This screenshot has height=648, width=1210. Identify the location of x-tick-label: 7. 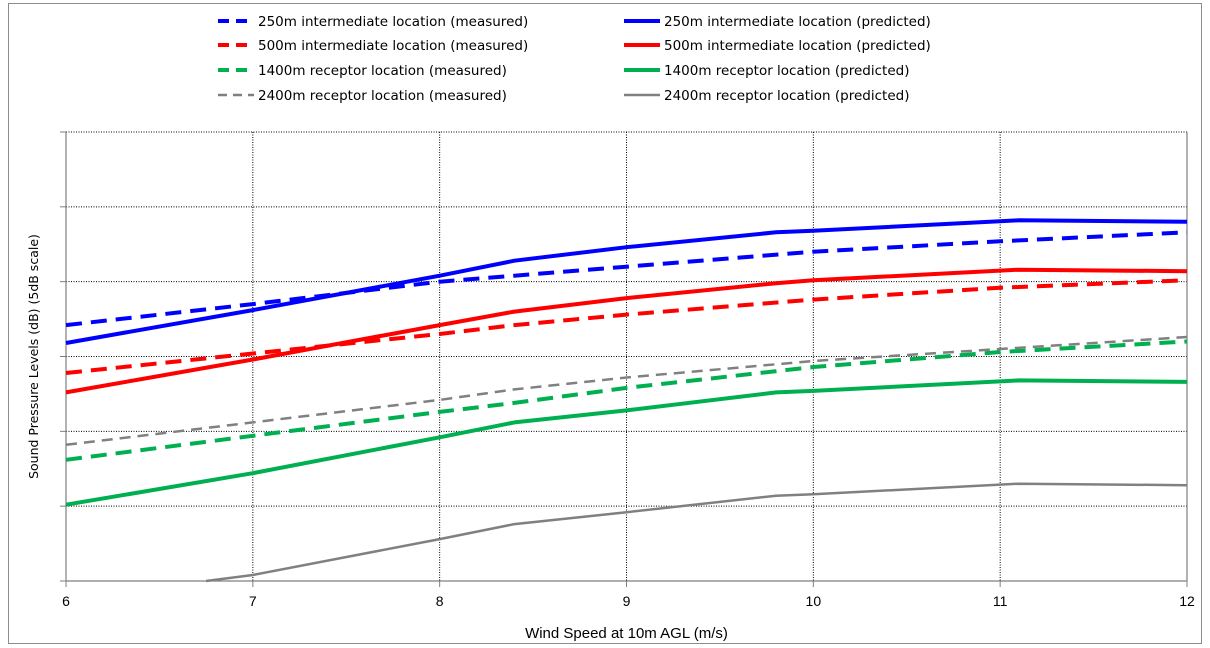
(253, 601).